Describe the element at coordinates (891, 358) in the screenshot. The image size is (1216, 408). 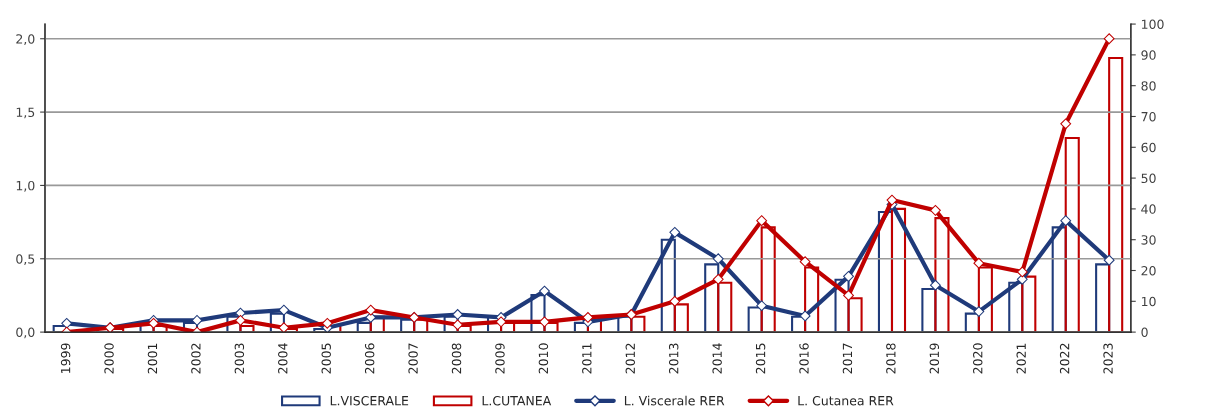
I see `x-tick-label: 2018` at that location.